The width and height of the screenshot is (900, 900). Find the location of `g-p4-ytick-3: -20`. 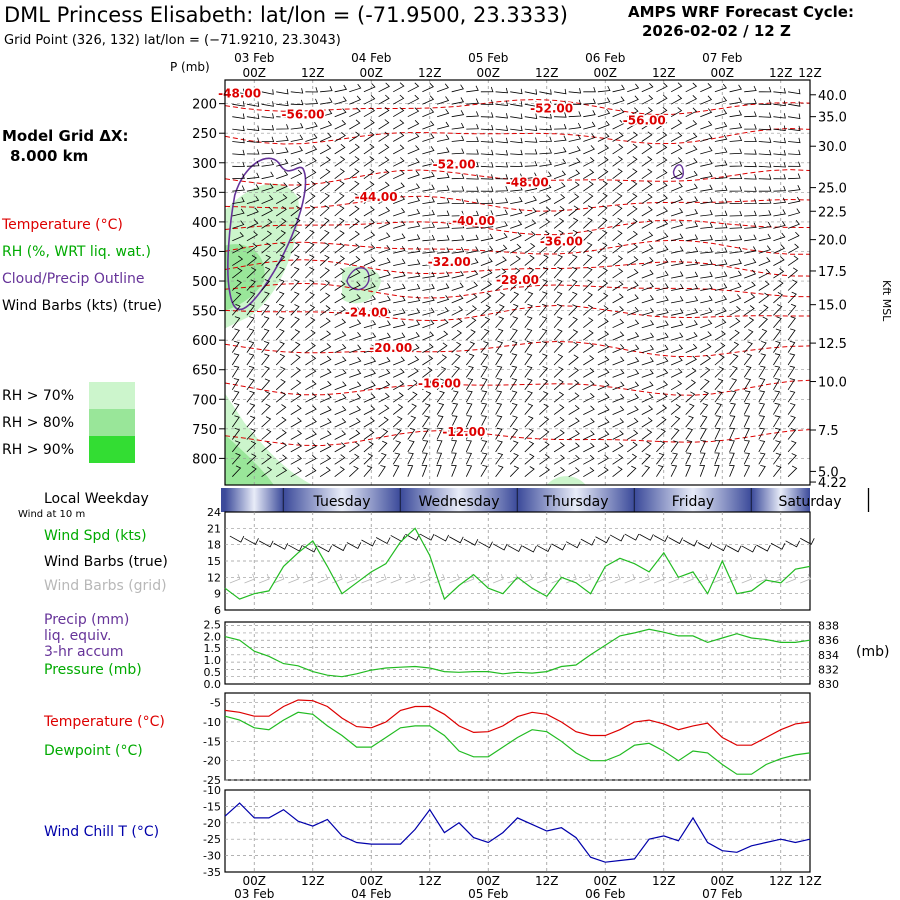

g-p4-ytick-3: -20 is located at coordinates (212, 823).